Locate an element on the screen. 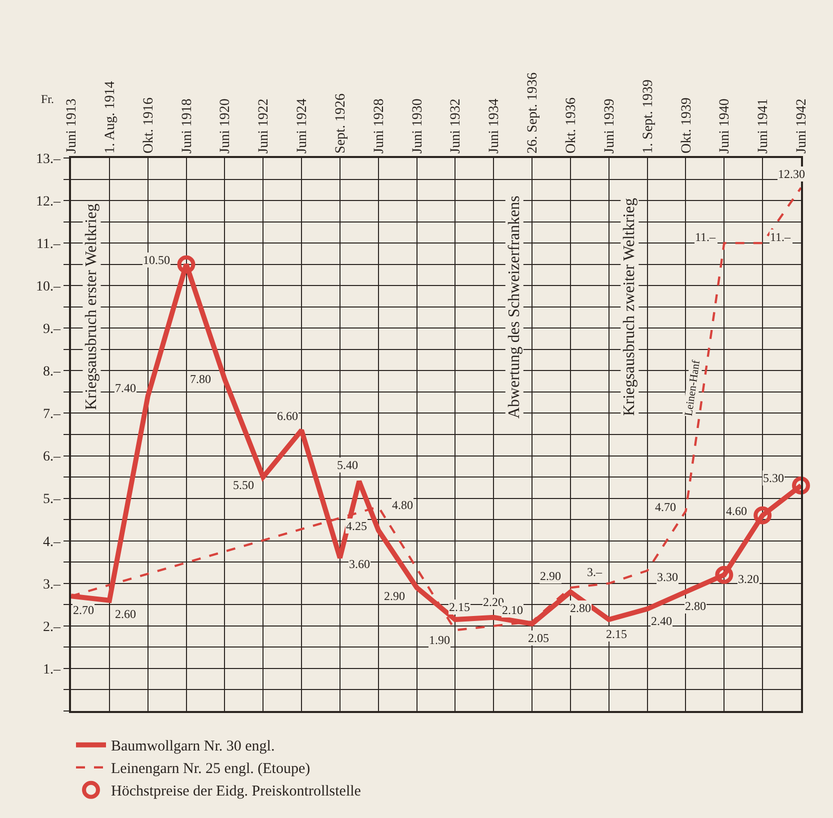  x-tick-label: Juni 1928 is located at coordinates (379, 126).